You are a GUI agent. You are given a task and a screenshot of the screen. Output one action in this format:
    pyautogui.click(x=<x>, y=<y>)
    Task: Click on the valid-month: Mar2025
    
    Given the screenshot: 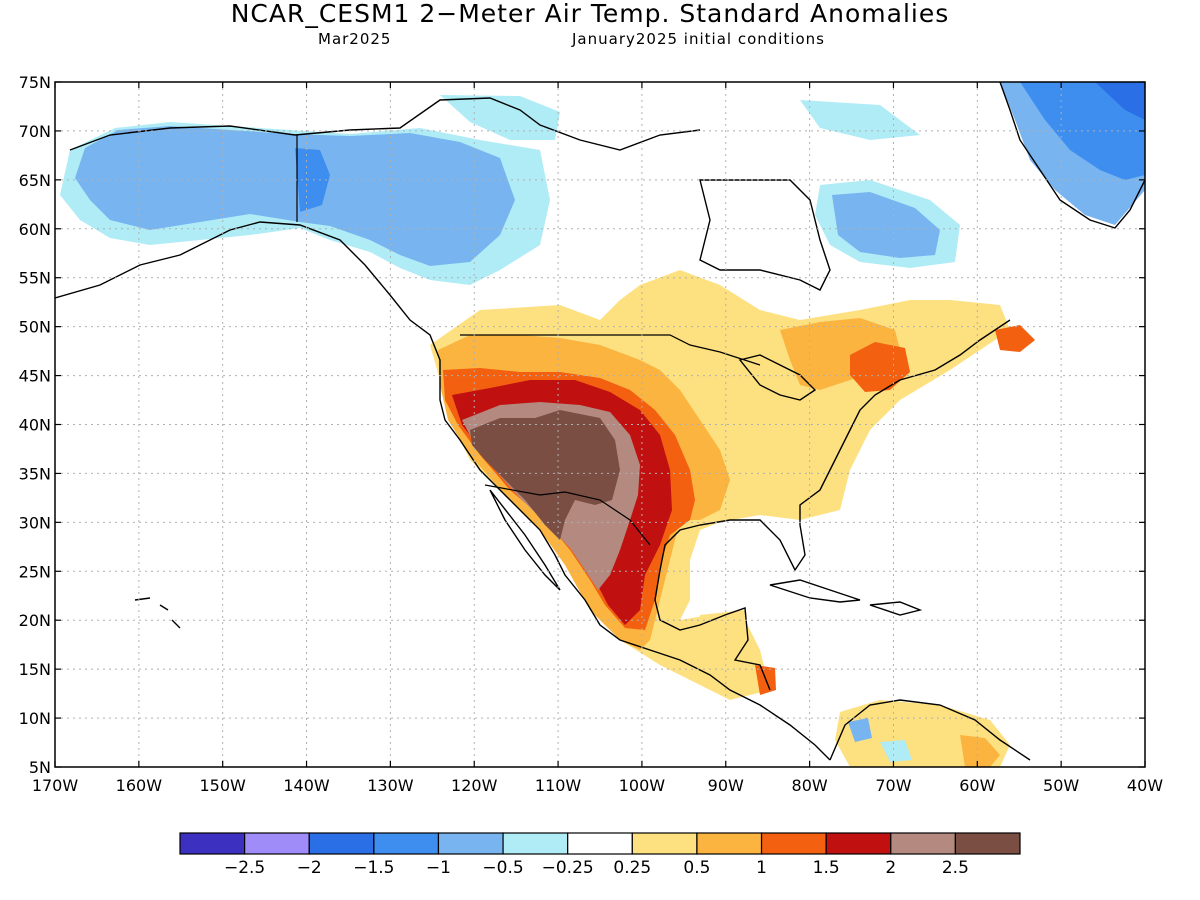 What is the action you would take?
    pyautogui.click(x=355, y=39)
    